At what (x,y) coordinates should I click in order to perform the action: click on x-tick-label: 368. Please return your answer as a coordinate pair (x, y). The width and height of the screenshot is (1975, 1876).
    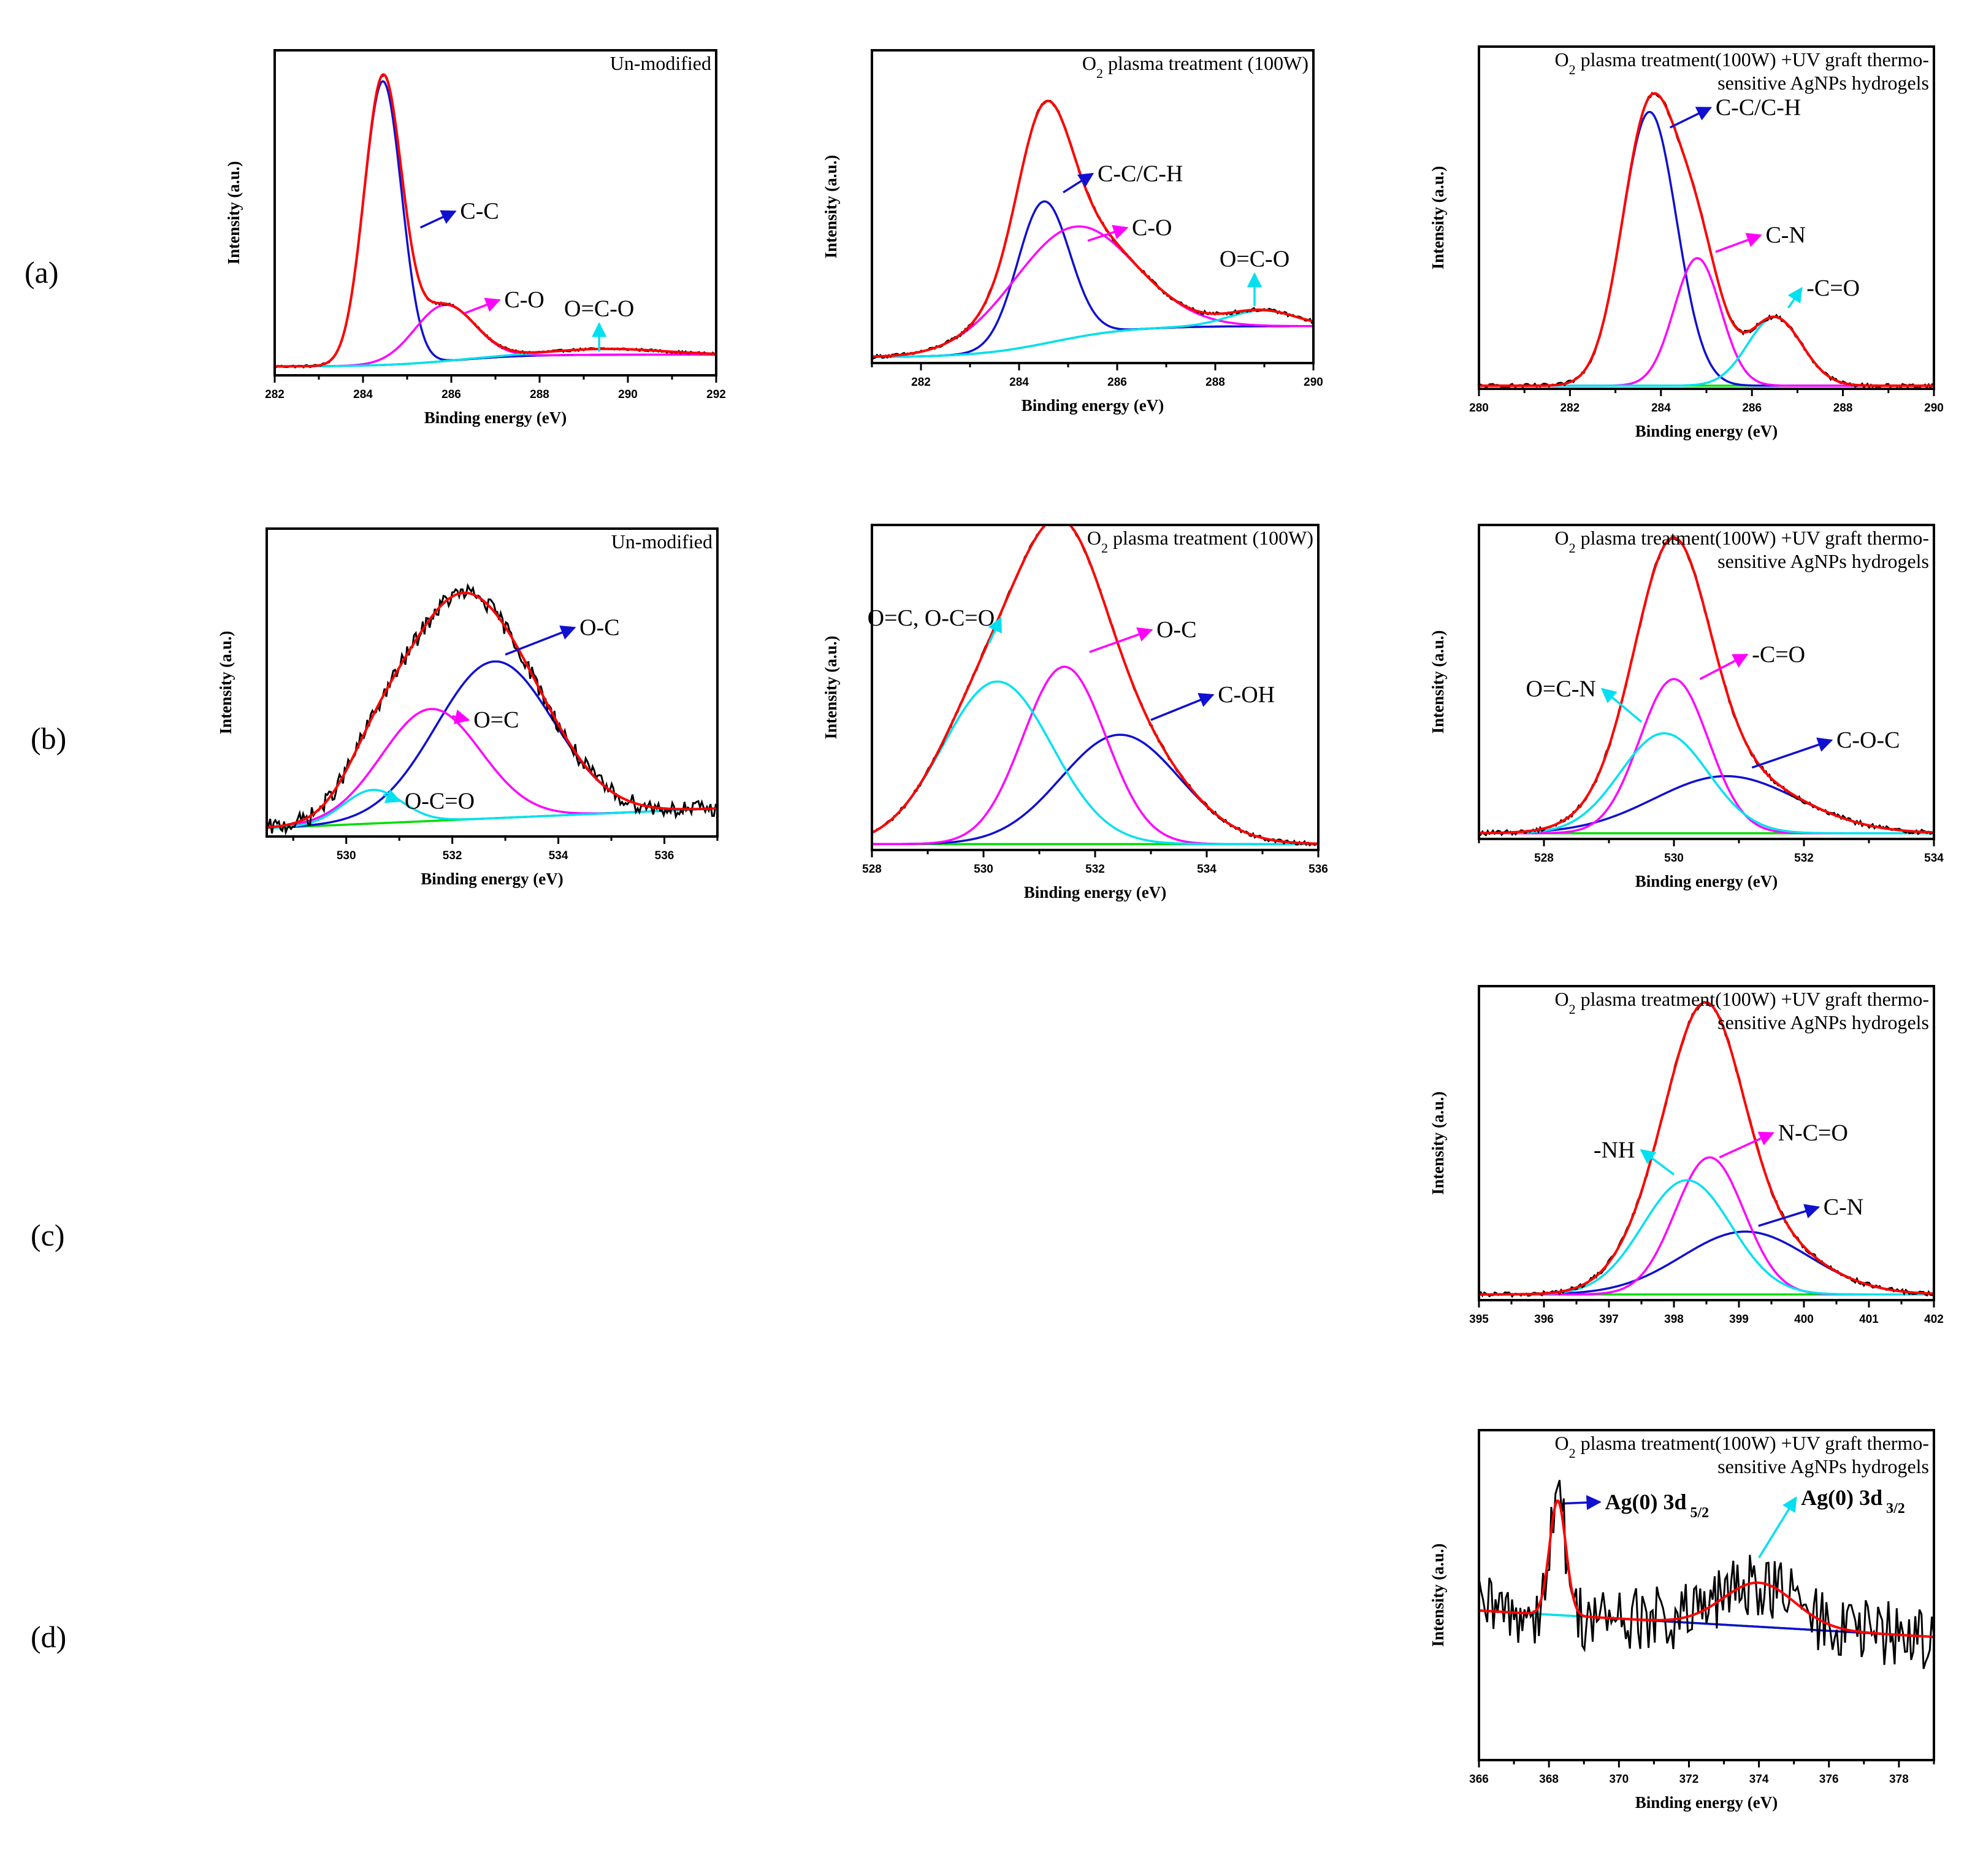
    Looking at the image, I should click on (1549, 1780).